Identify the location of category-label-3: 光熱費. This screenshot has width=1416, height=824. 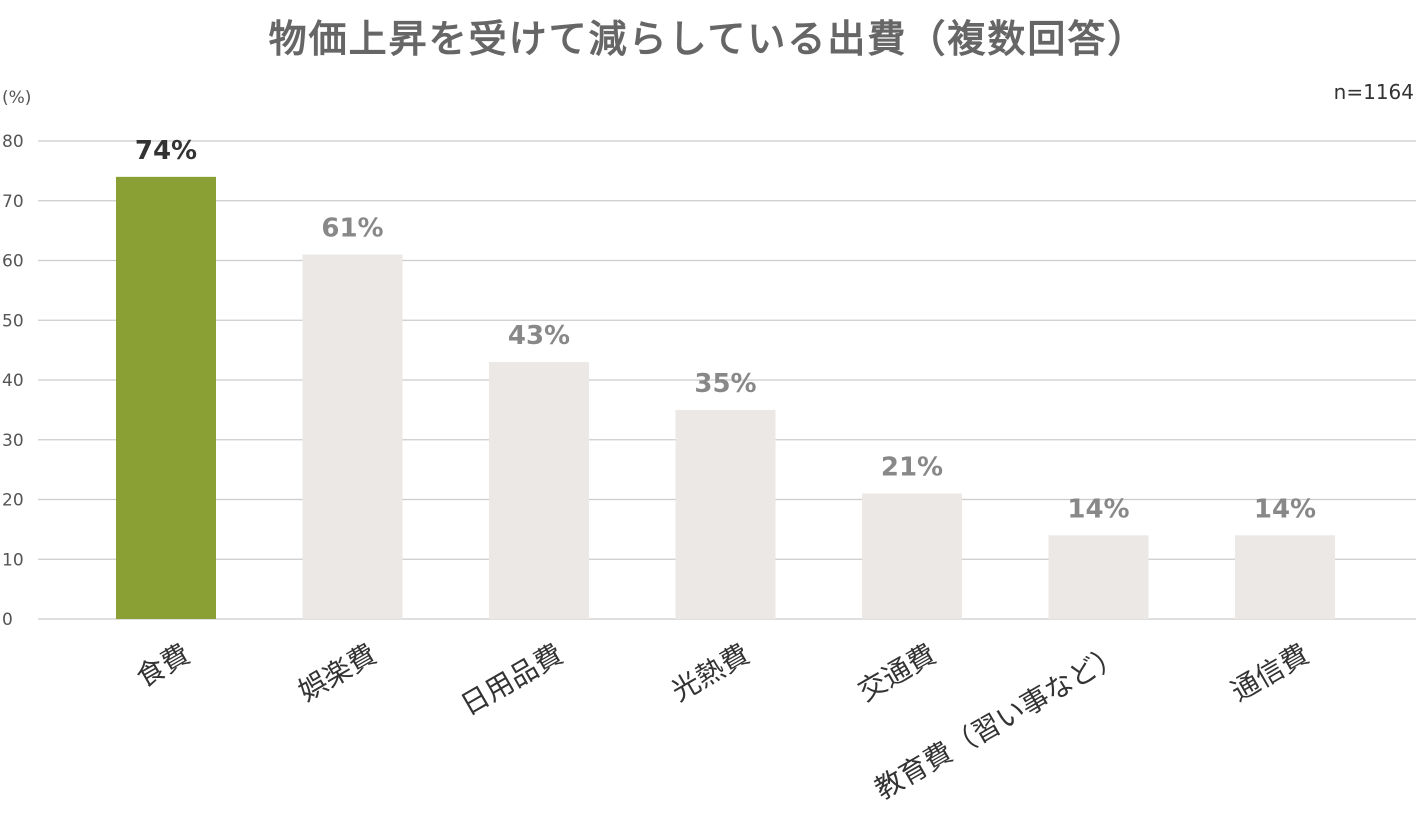
(710, 672).